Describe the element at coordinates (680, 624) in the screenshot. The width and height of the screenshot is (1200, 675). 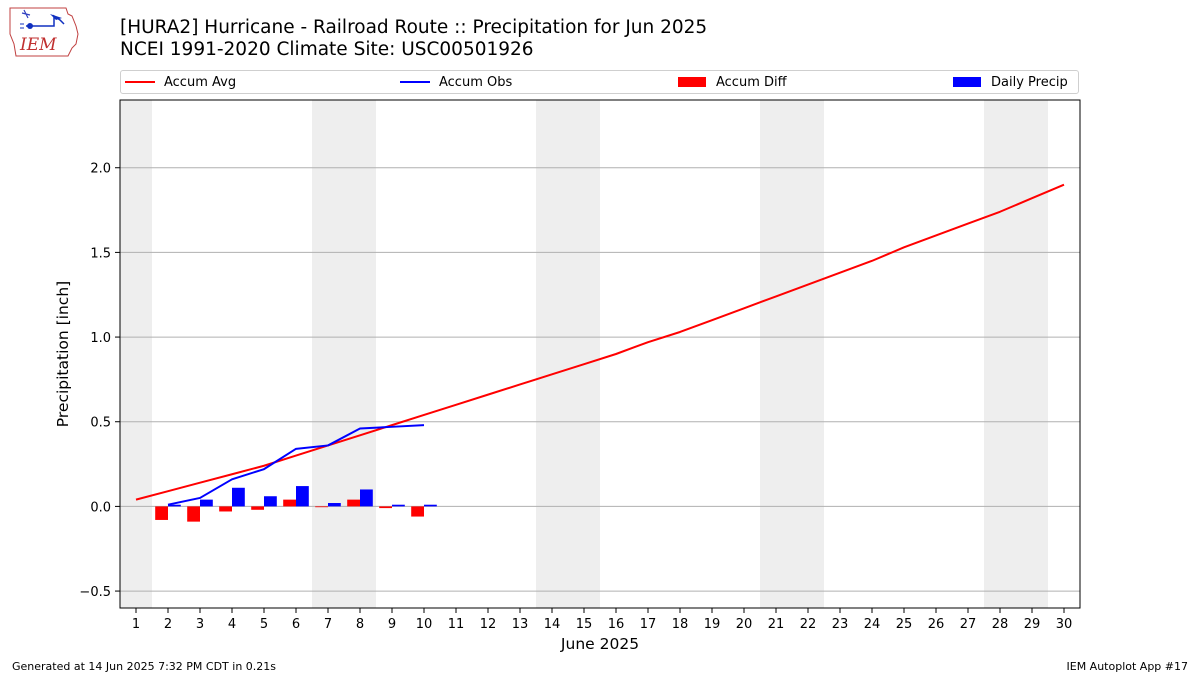
I see `x-tick-label: 18` at that location.